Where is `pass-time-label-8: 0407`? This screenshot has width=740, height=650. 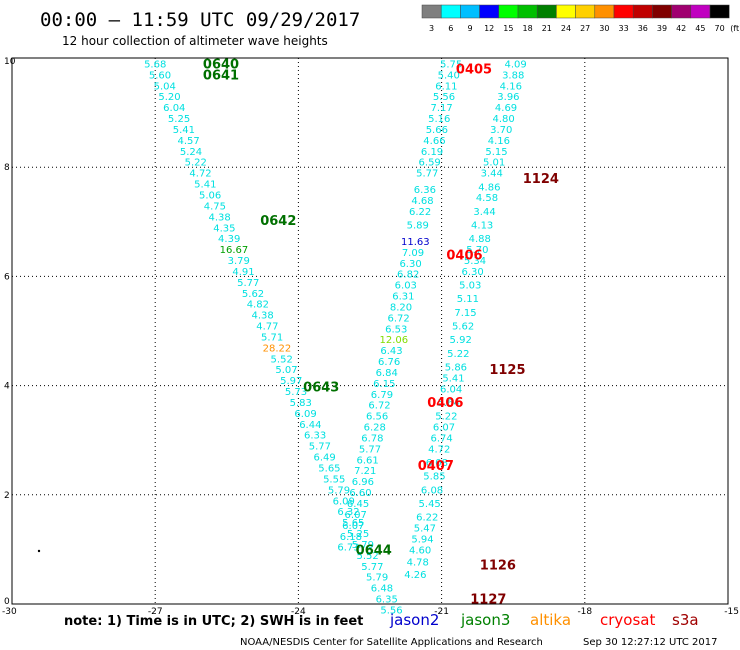
pass-time-label-8: 0407 is located at coordinates (436, 466).